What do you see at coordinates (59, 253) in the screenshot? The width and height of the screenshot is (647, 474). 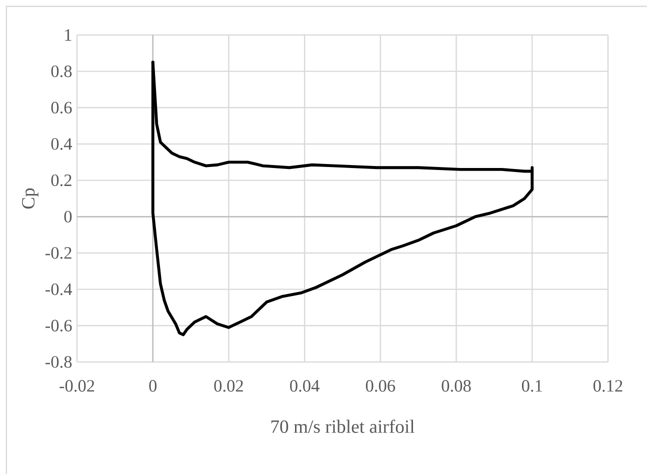 I see `y-tick-label: -0.2` at bounding box center [59, 253].